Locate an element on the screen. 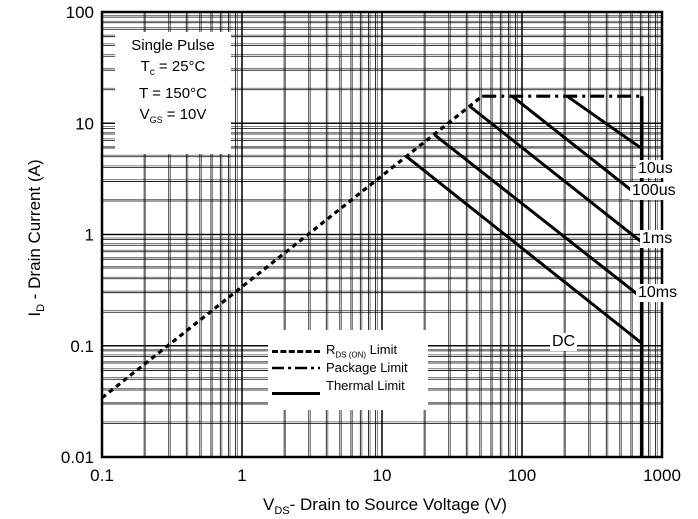 This screenshot has height=519, width=698. curve-label-100us: 100us is located at coordinates (654, 191).